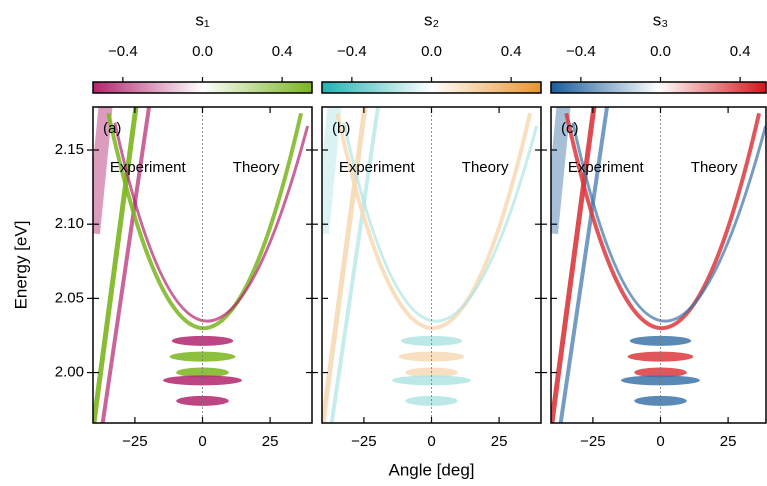 The height and width of the screenshot is (486, 767). What do you see at coordinates (570, 128) in the screenshot?
I see `panel-label: (c)` at bounding box center [570, 128].